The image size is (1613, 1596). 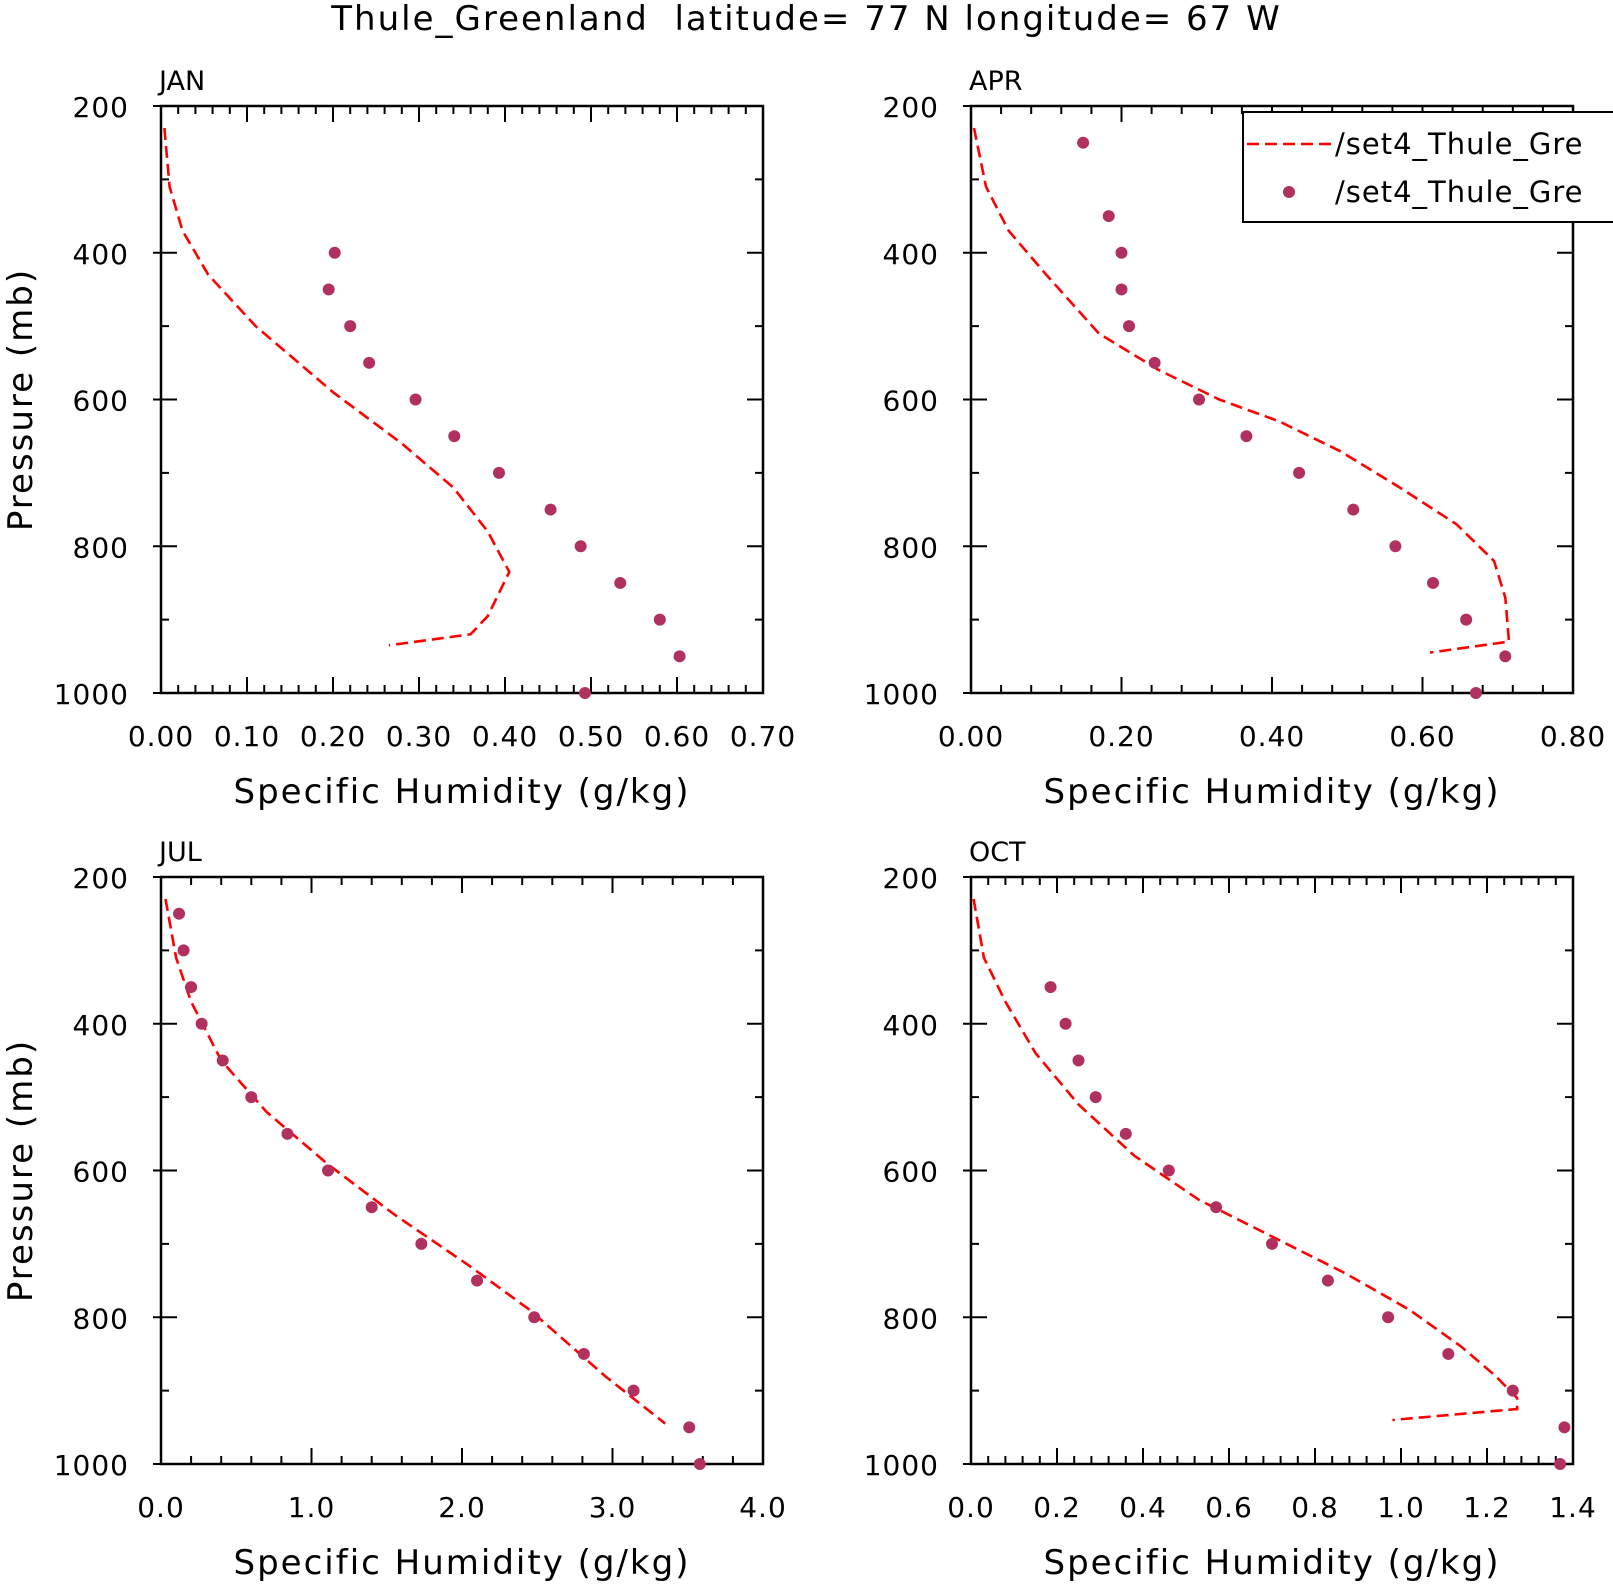 I want to click on x-tick-label: 0.30, so click(x=419, y=736).